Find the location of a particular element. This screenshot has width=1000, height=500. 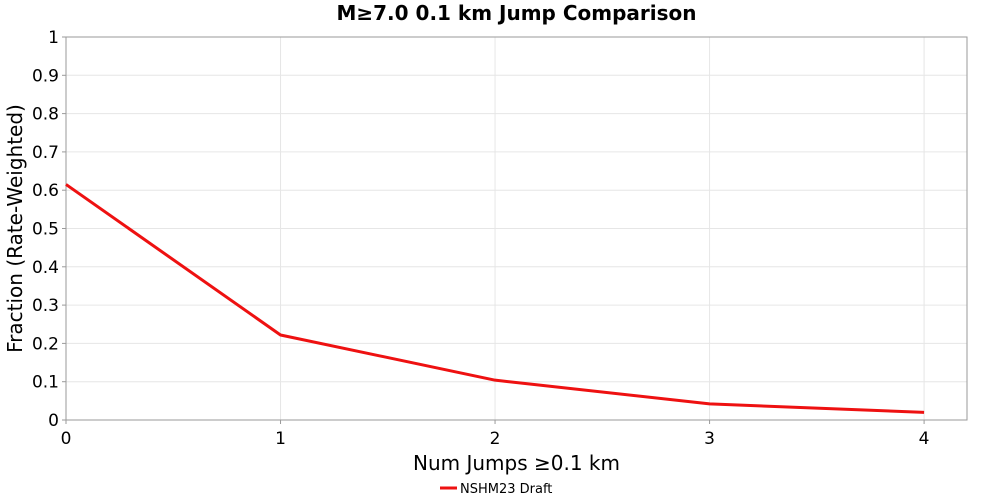

x-tick-label: 3 is located at coordinates (709, 439).